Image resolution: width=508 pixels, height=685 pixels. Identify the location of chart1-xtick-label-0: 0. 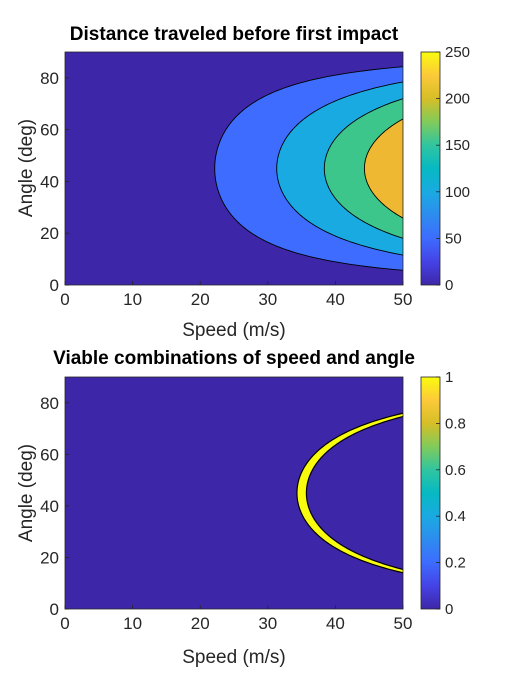
(64, 299).